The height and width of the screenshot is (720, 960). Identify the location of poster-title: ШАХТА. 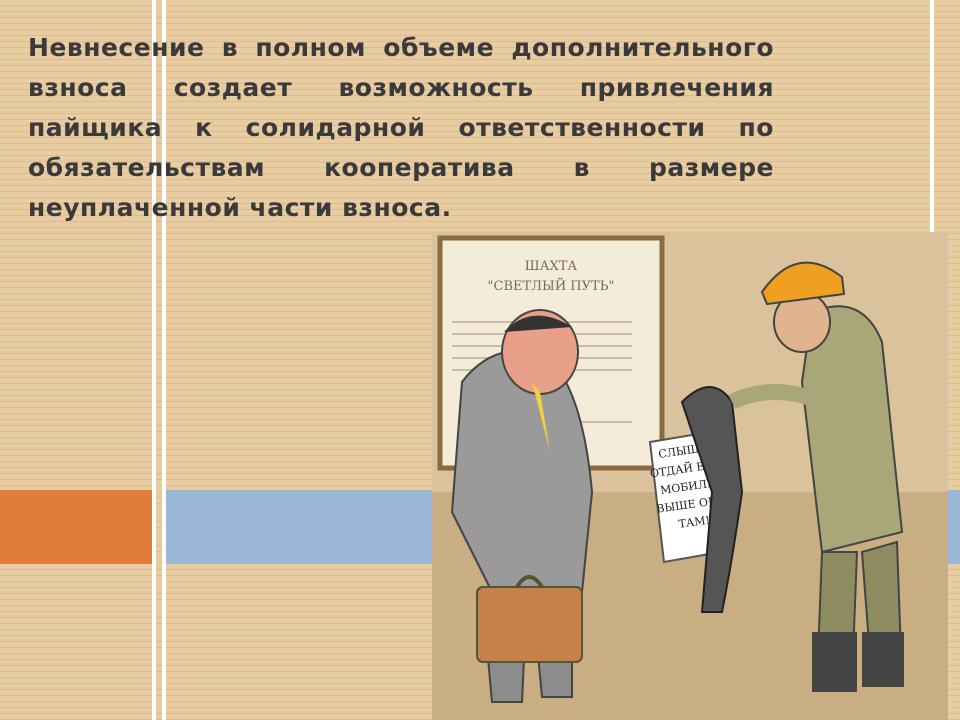
(551, 266).